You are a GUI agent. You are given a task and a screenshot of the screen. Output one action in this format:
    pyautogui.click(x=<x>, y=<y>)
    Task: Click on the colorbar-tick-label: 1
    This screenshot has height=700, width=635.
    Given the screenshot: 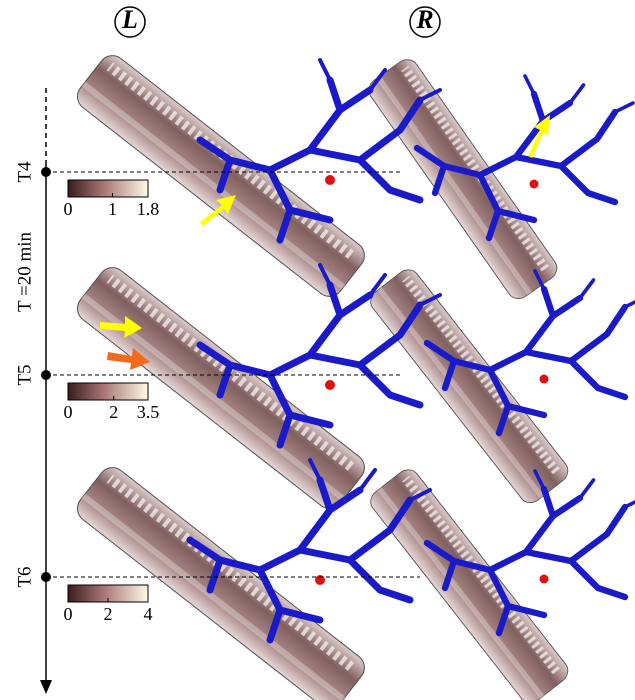 What is the action you would take?
    pyautogui.click(x=112, y=209)
    